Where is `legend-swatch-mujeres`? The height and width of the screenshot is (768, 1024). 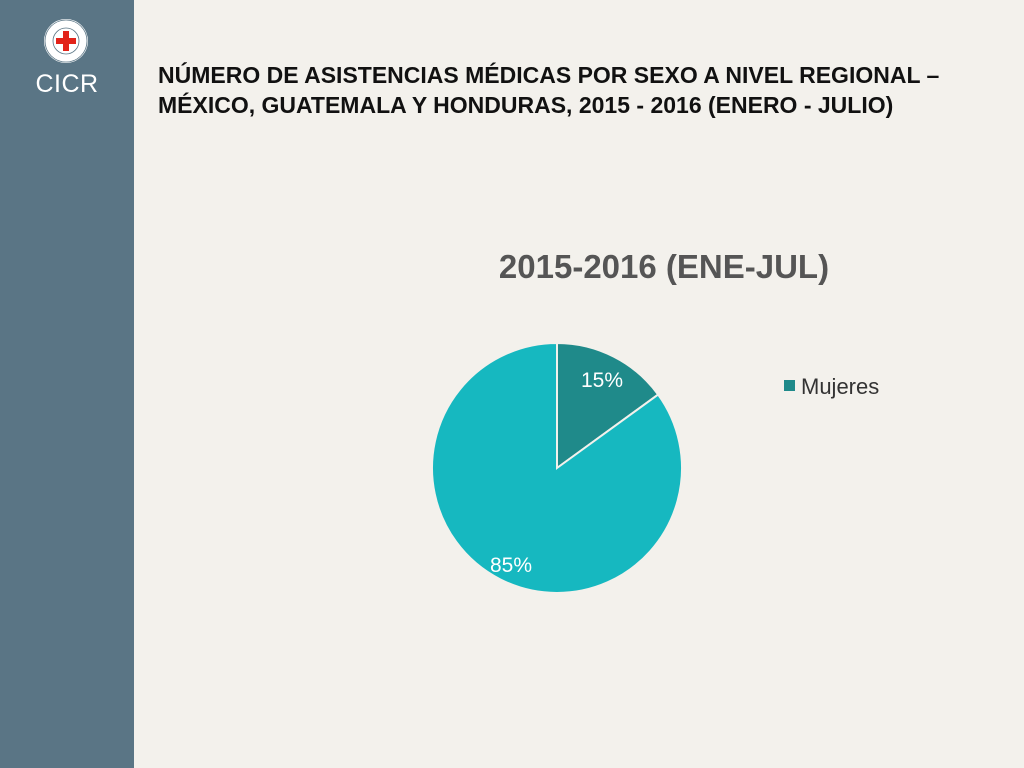 legend-swatch-mujeres is located at coordinates (789, 385).